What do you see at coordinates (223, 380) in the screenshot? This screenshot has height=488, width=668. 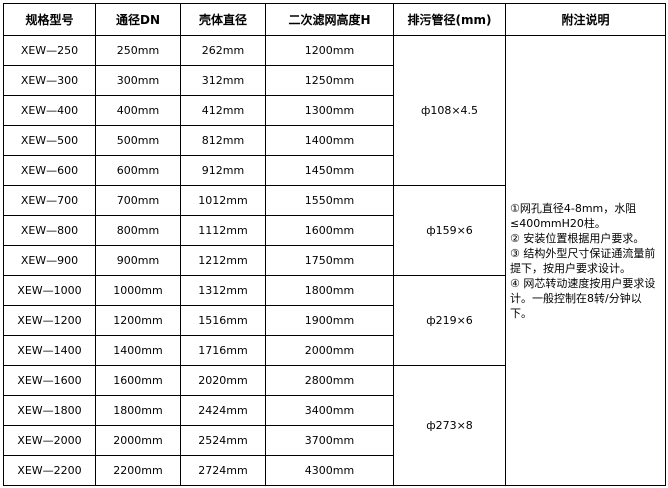 I see `table-cell: 2020mm` at bounding box center [223, 380].